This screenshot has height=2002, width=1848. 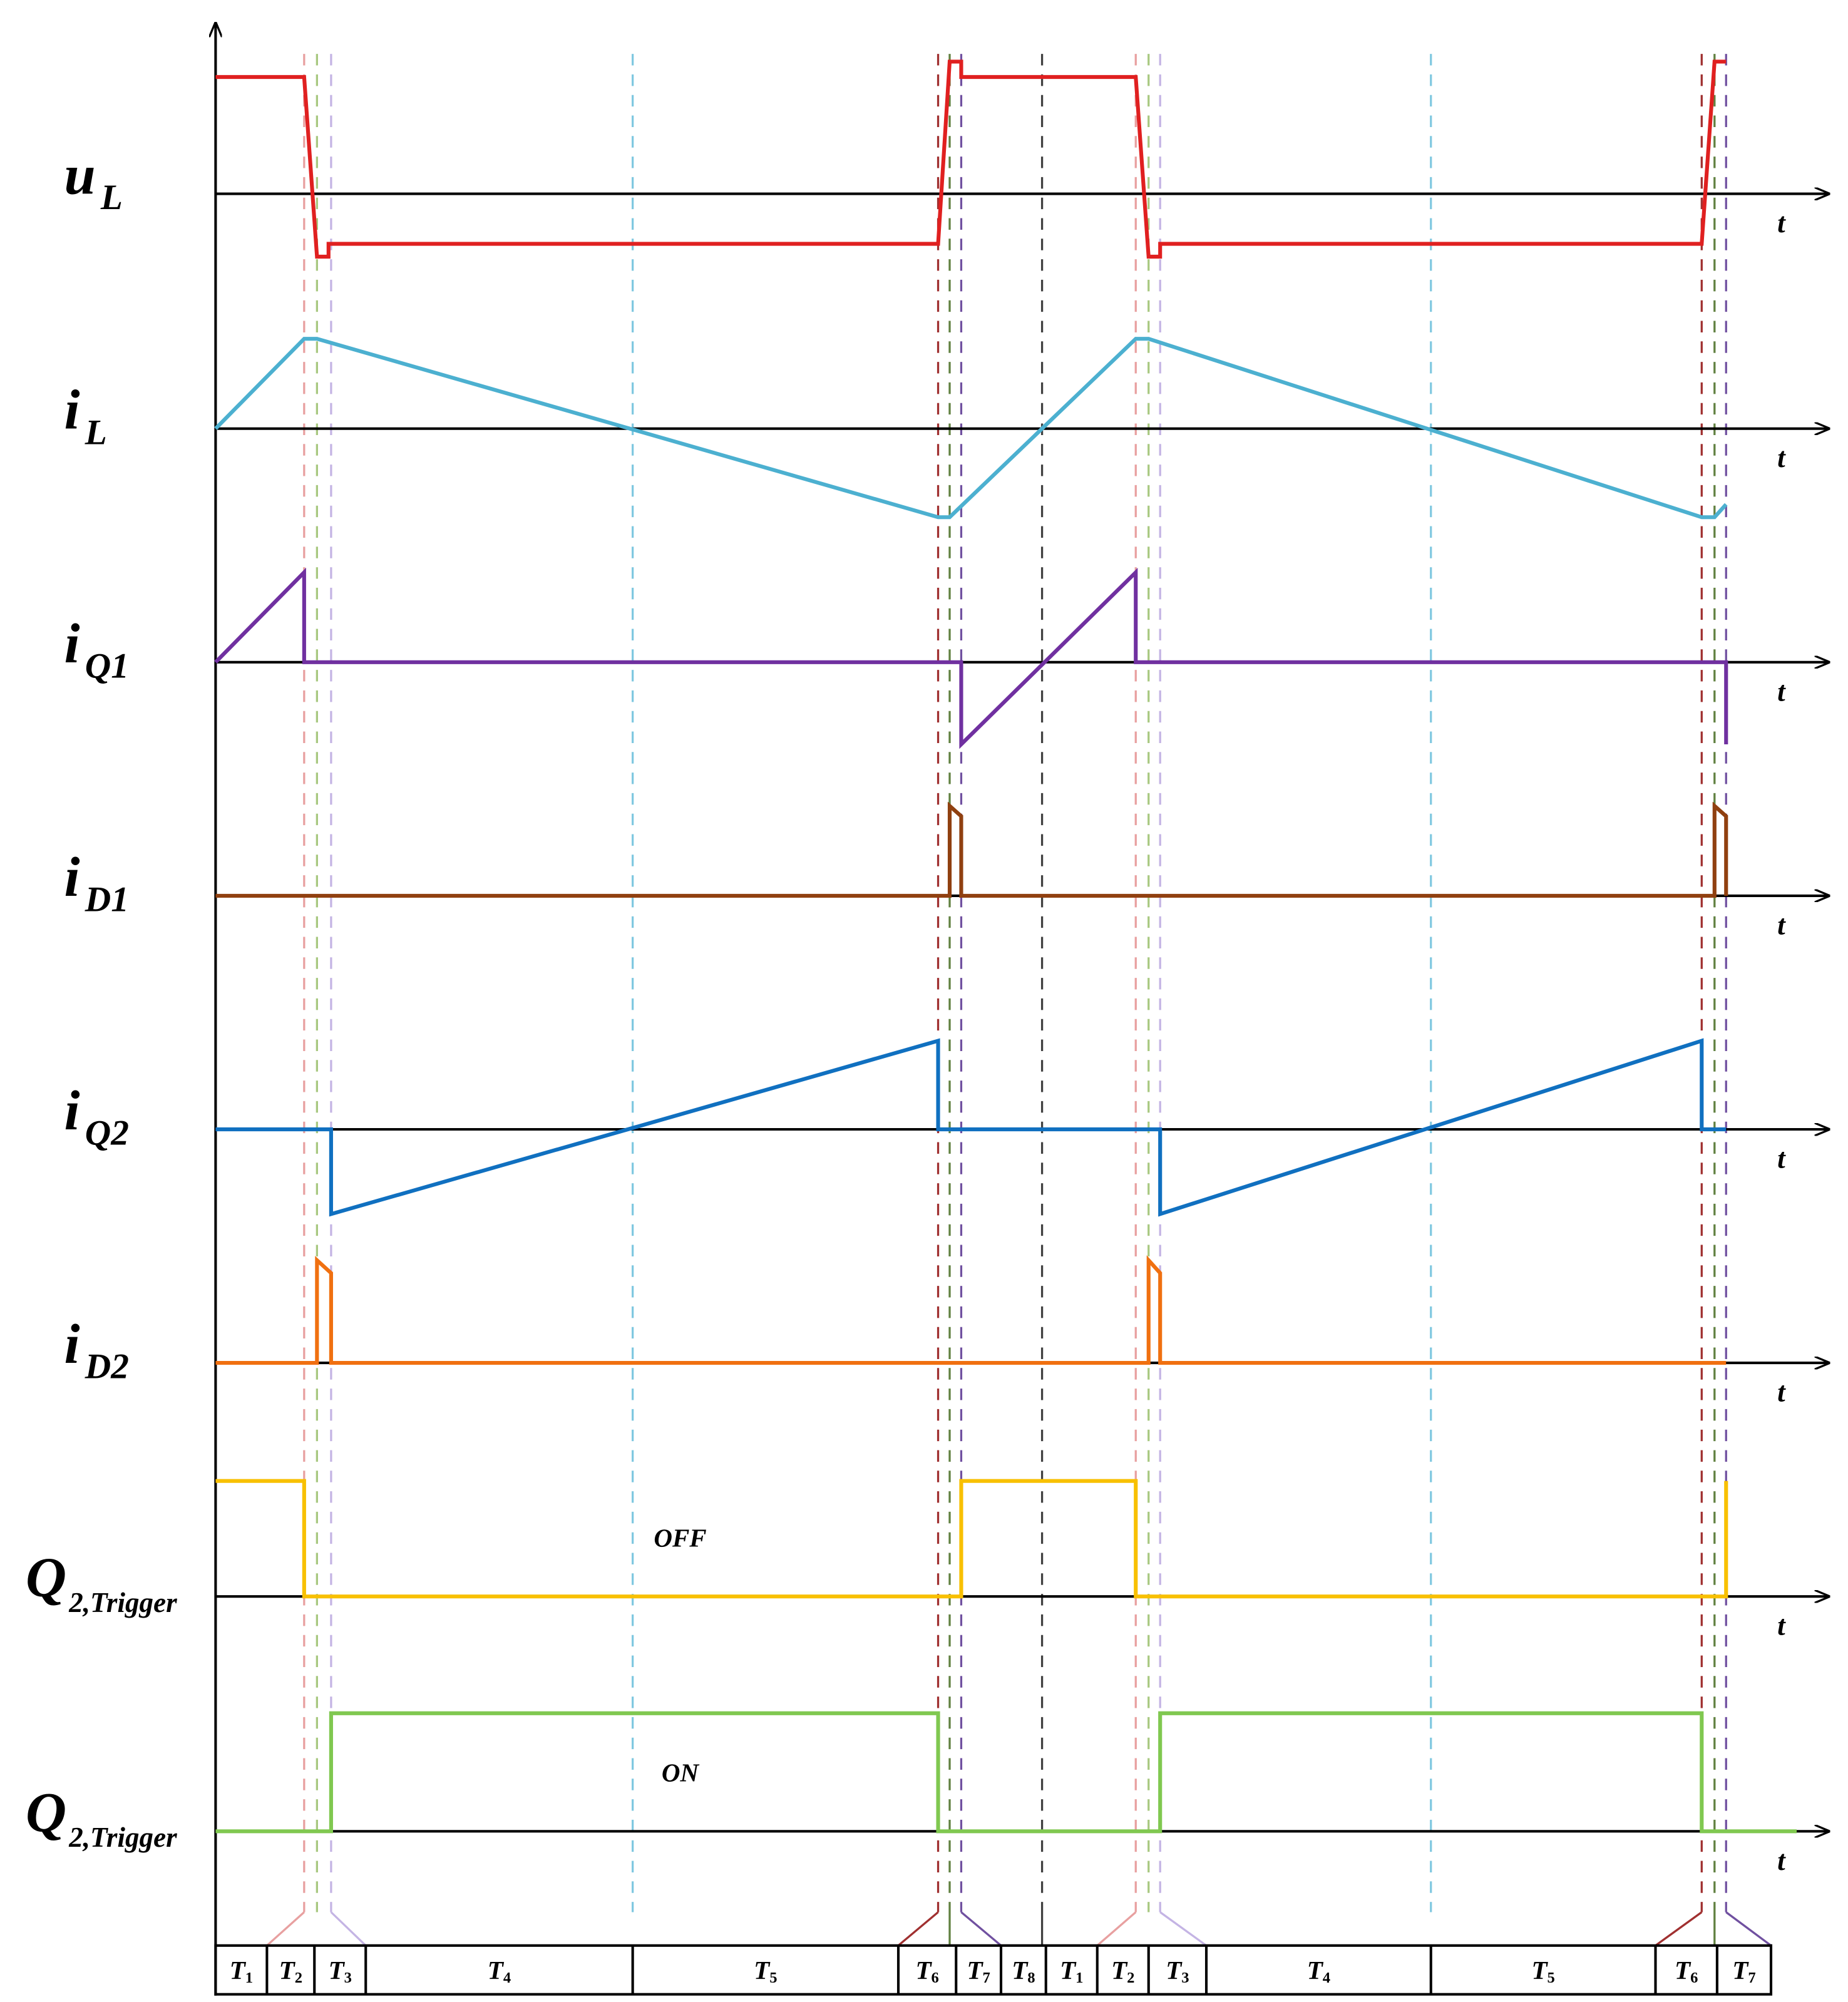 I want to click on trace-label-sub: D2, so click(x=107, y=1367).